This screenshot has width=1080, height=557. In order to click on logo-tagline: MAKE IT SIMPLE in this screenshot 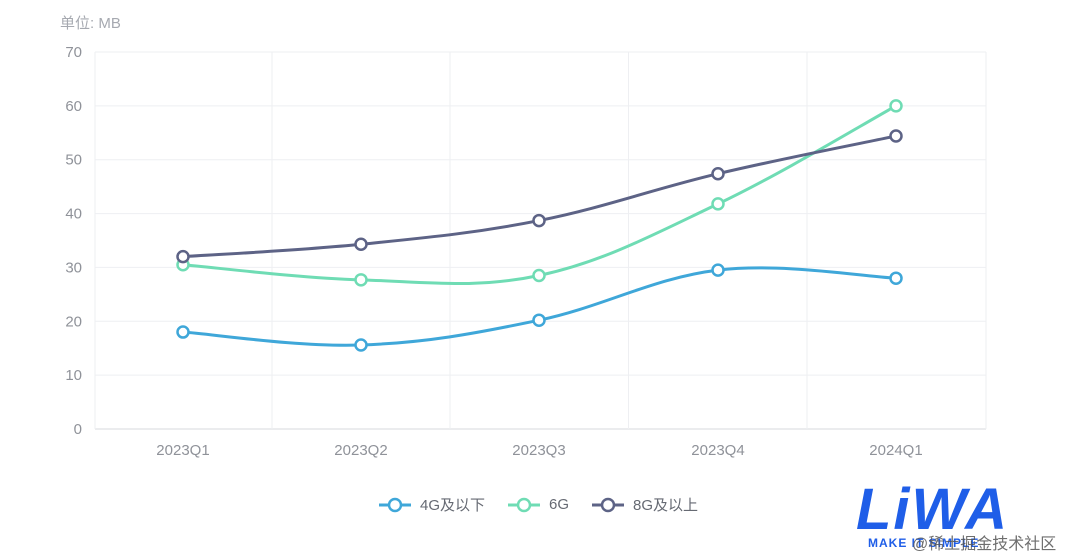, I will do `click(924, 543)`.